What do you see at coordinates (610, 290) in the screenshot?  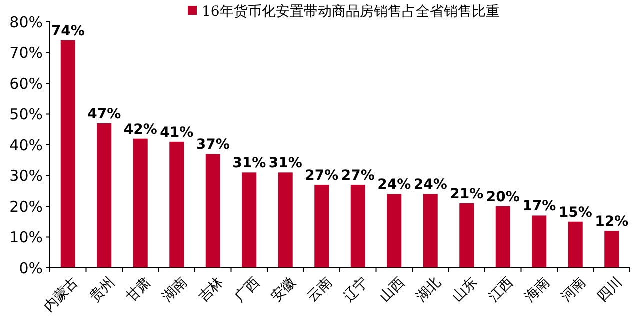 I see `x-tick-label: 四川` at bounding box center [610, 290].